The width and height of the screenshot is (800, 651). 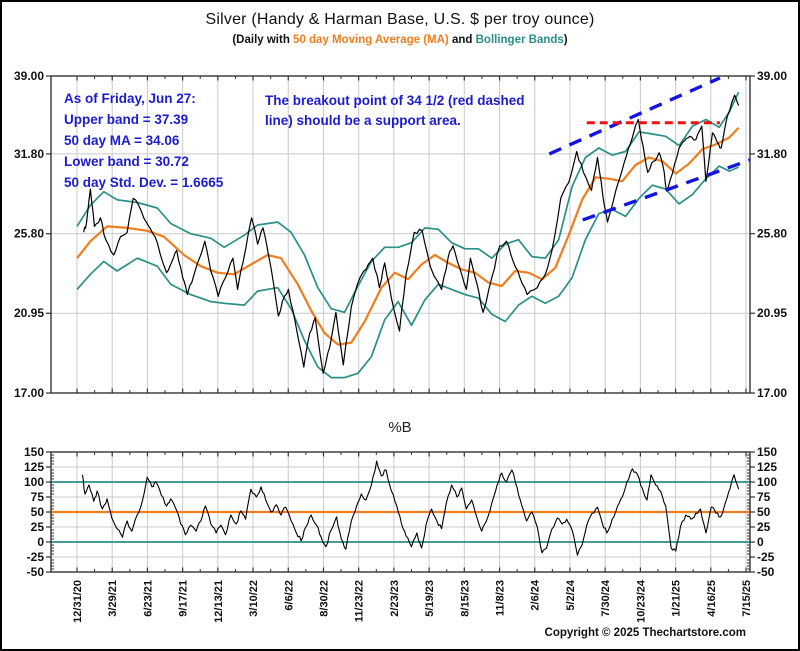 I want to click on pb-y-axis-label-right: 100, so click(x=767, y=482).